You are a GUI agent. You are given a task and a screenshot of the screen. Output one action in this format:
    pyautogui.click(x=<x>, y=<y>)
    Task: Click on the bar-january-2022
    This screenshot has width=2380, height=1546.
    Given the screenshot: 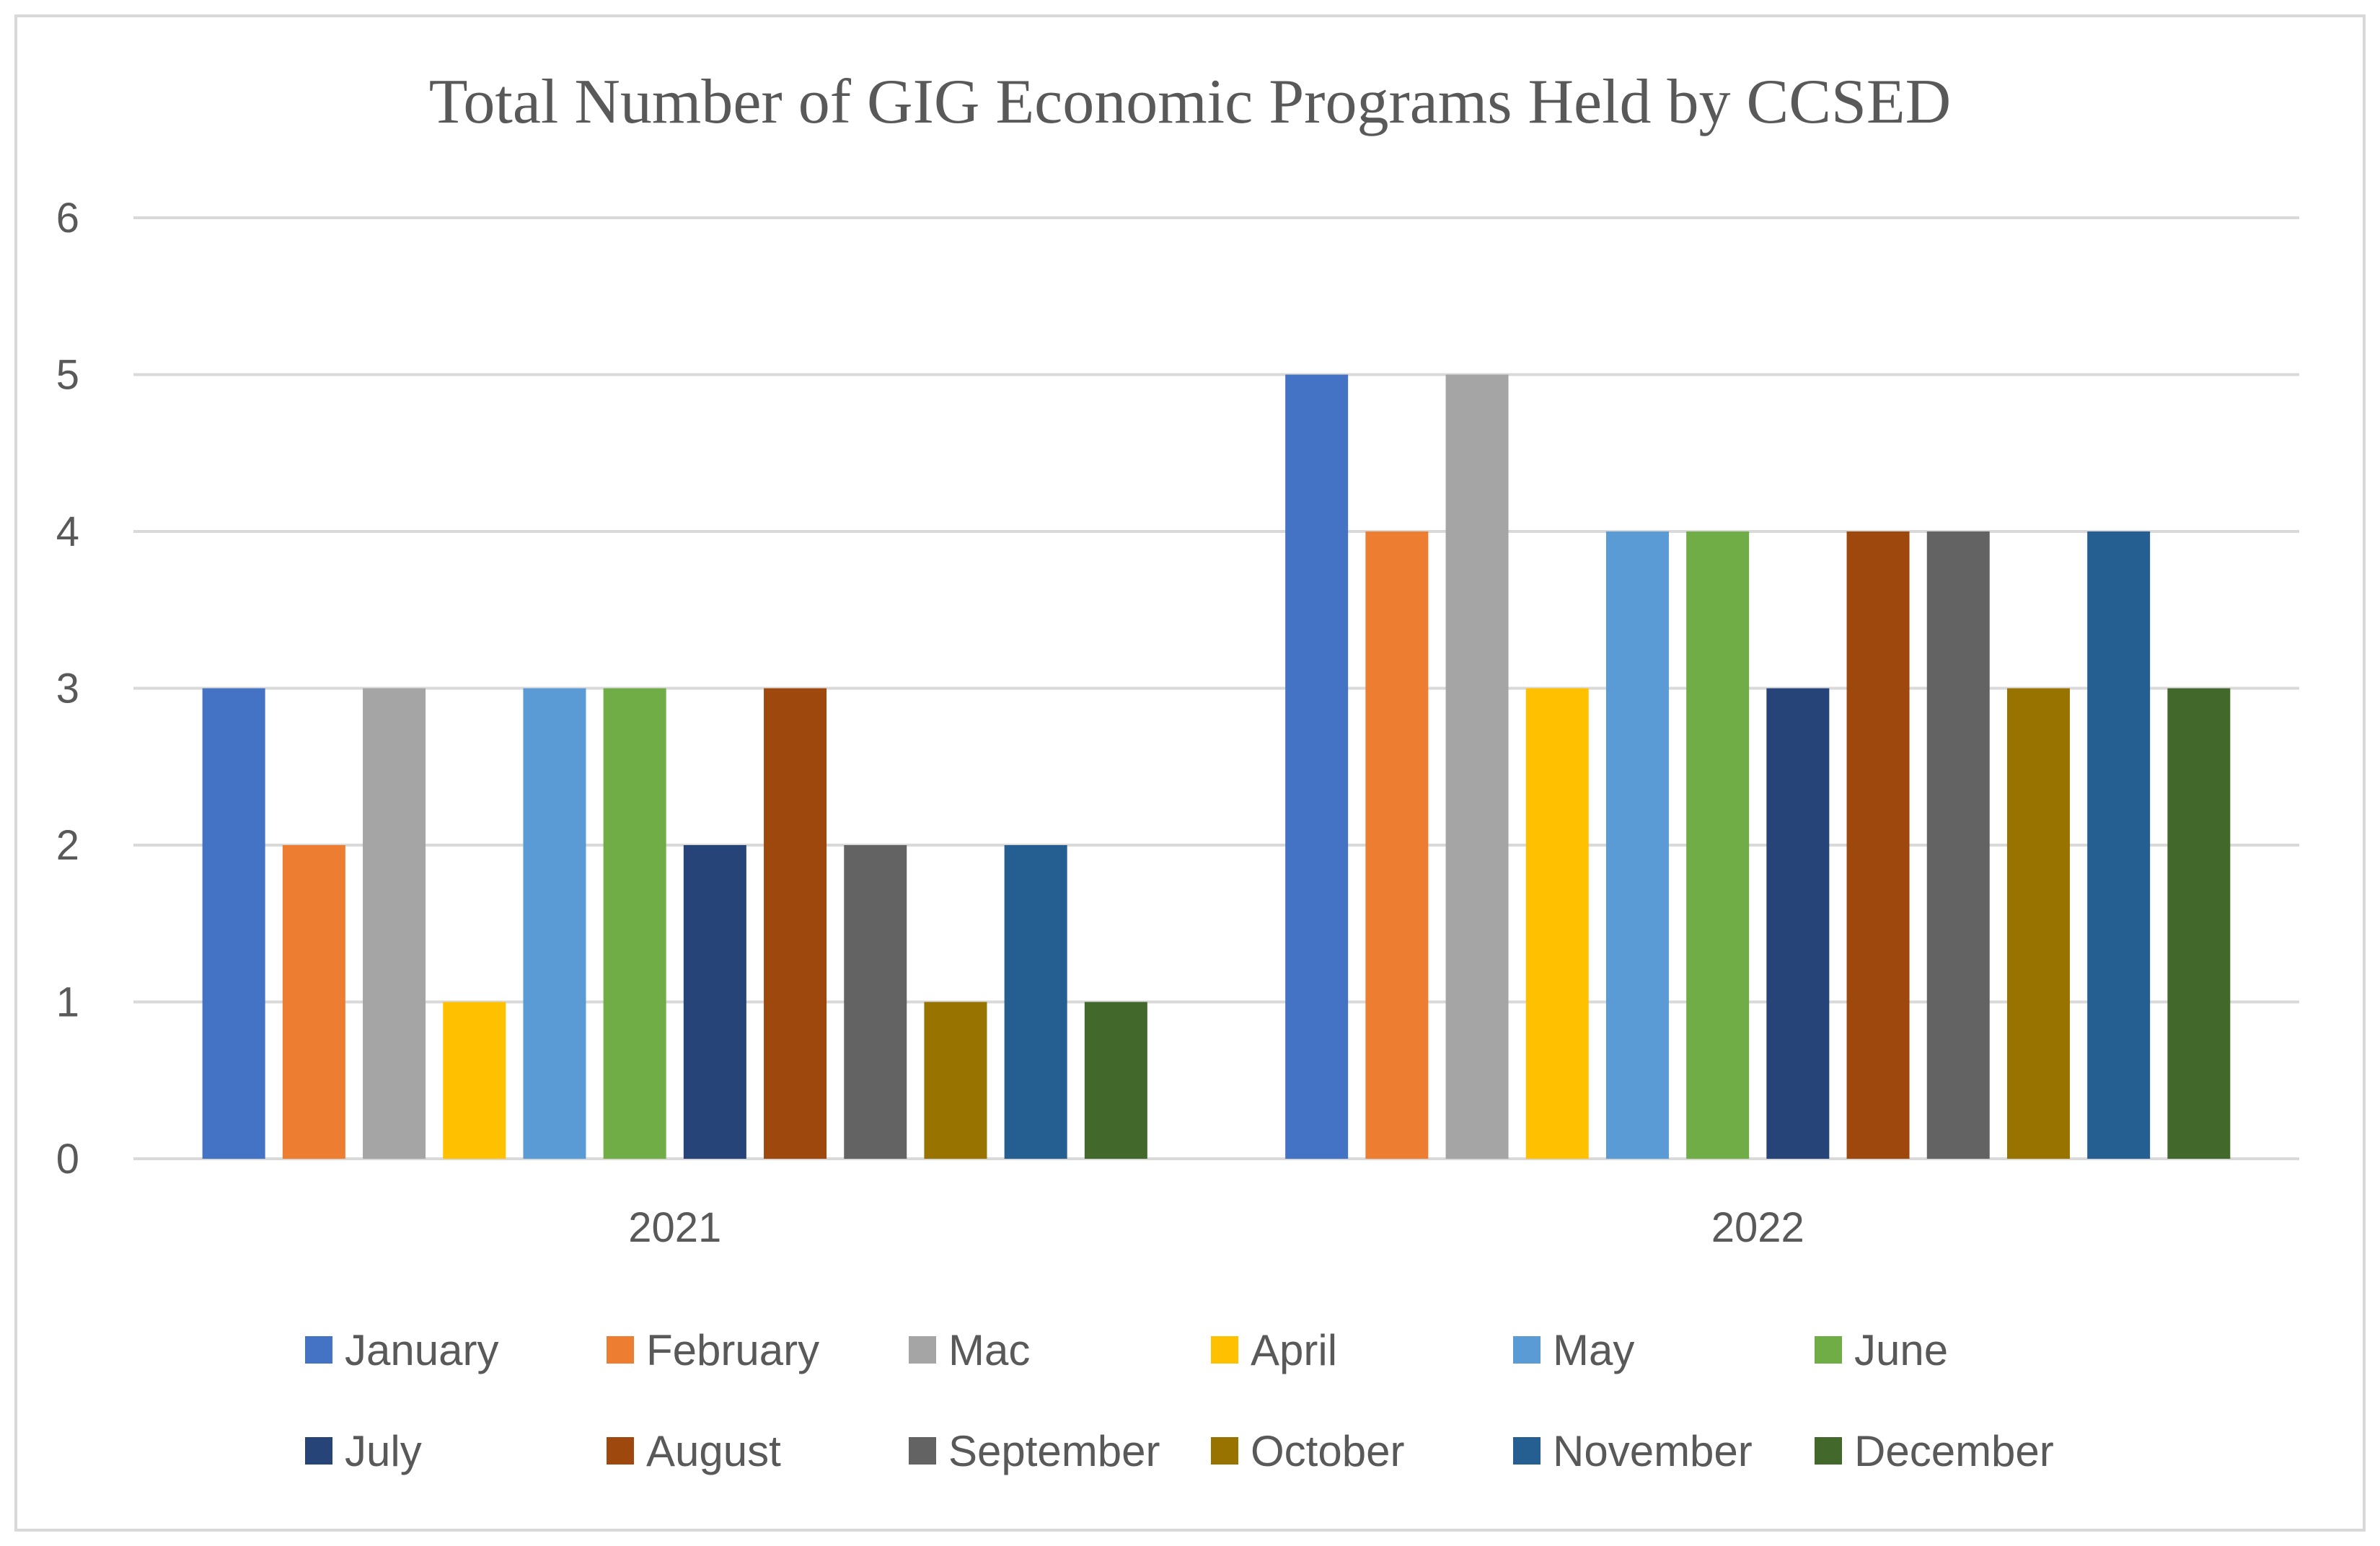 What is the action you would take?
    pyautogui.click(x=1317, y=767)
    